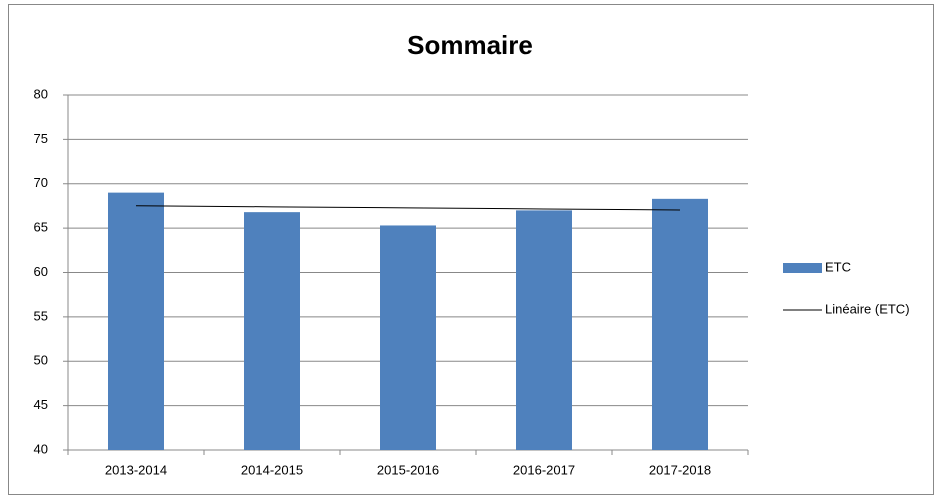  Describe the element at coordinates (41, 182) in the screenshot. I see `y-tick-label: 70` at that location.